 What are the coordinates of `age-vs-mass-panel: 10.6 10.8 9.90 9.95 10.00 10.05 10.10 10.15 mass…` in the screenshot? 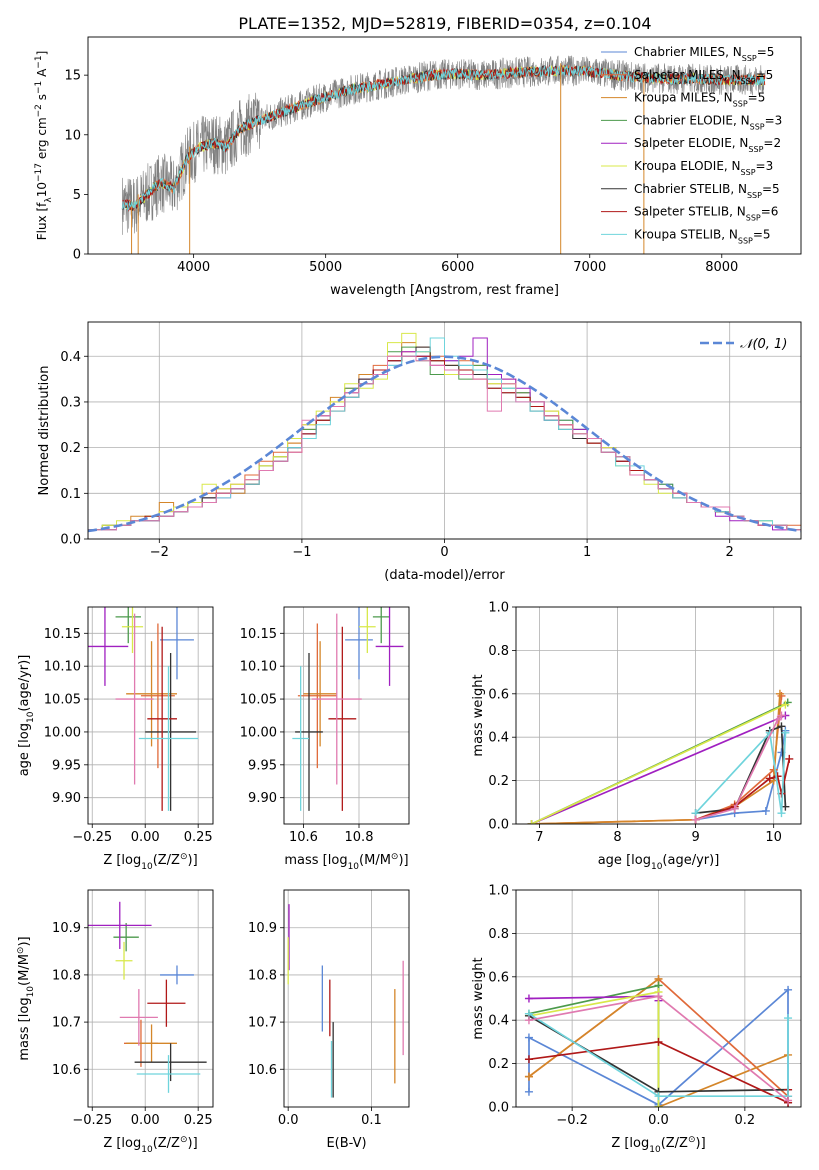 It's located at (325, 739).